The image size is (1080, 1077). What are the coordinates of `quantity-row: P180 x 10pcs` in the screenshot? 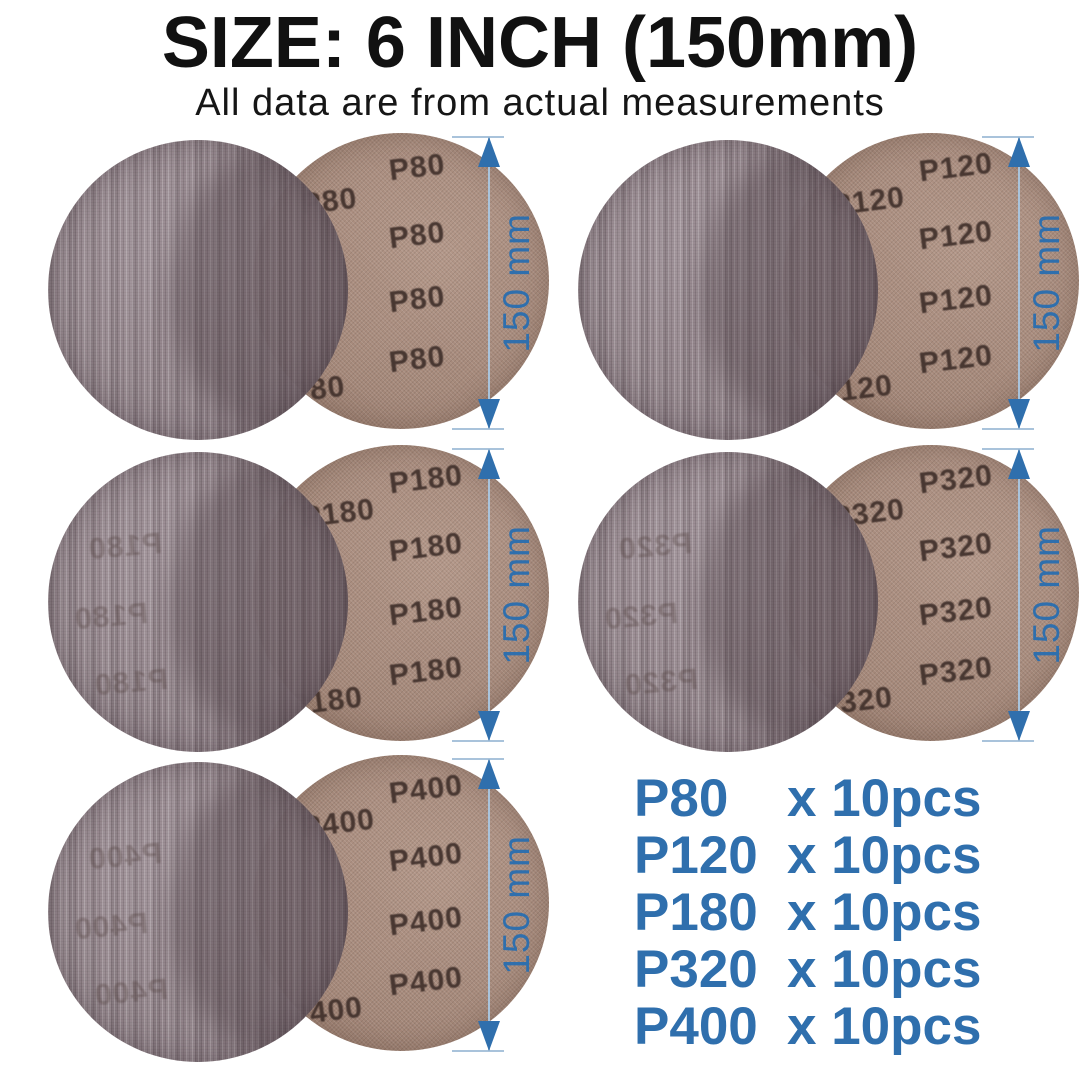 It's located at (829, 912).